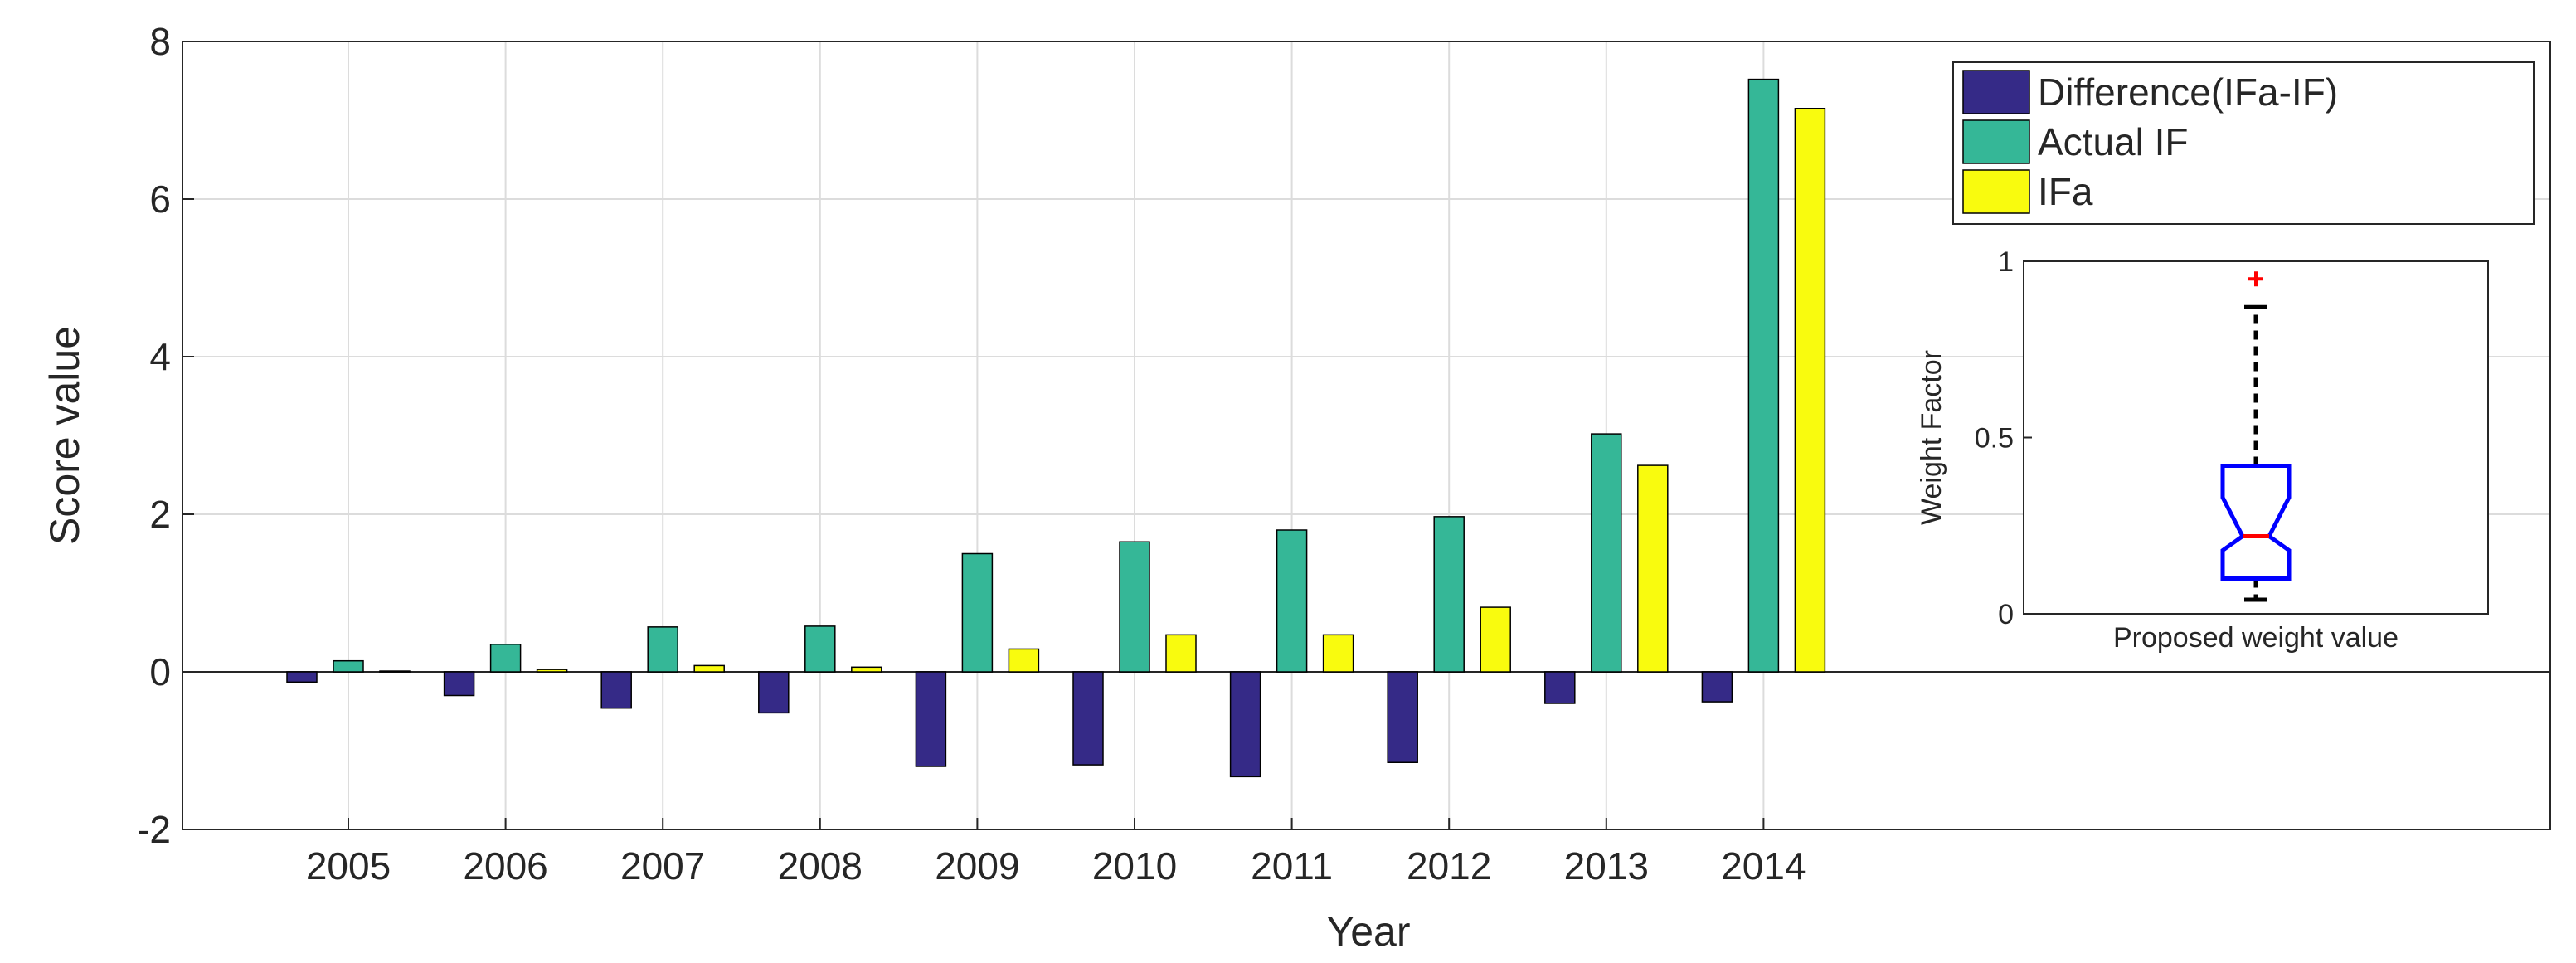 The width and height of the screenshot is (2576, 963). What do you see at coordinates (1449, 866) in the screenshot?
I see `x-tick-label: 2012` at bounding box center [1449, 866].